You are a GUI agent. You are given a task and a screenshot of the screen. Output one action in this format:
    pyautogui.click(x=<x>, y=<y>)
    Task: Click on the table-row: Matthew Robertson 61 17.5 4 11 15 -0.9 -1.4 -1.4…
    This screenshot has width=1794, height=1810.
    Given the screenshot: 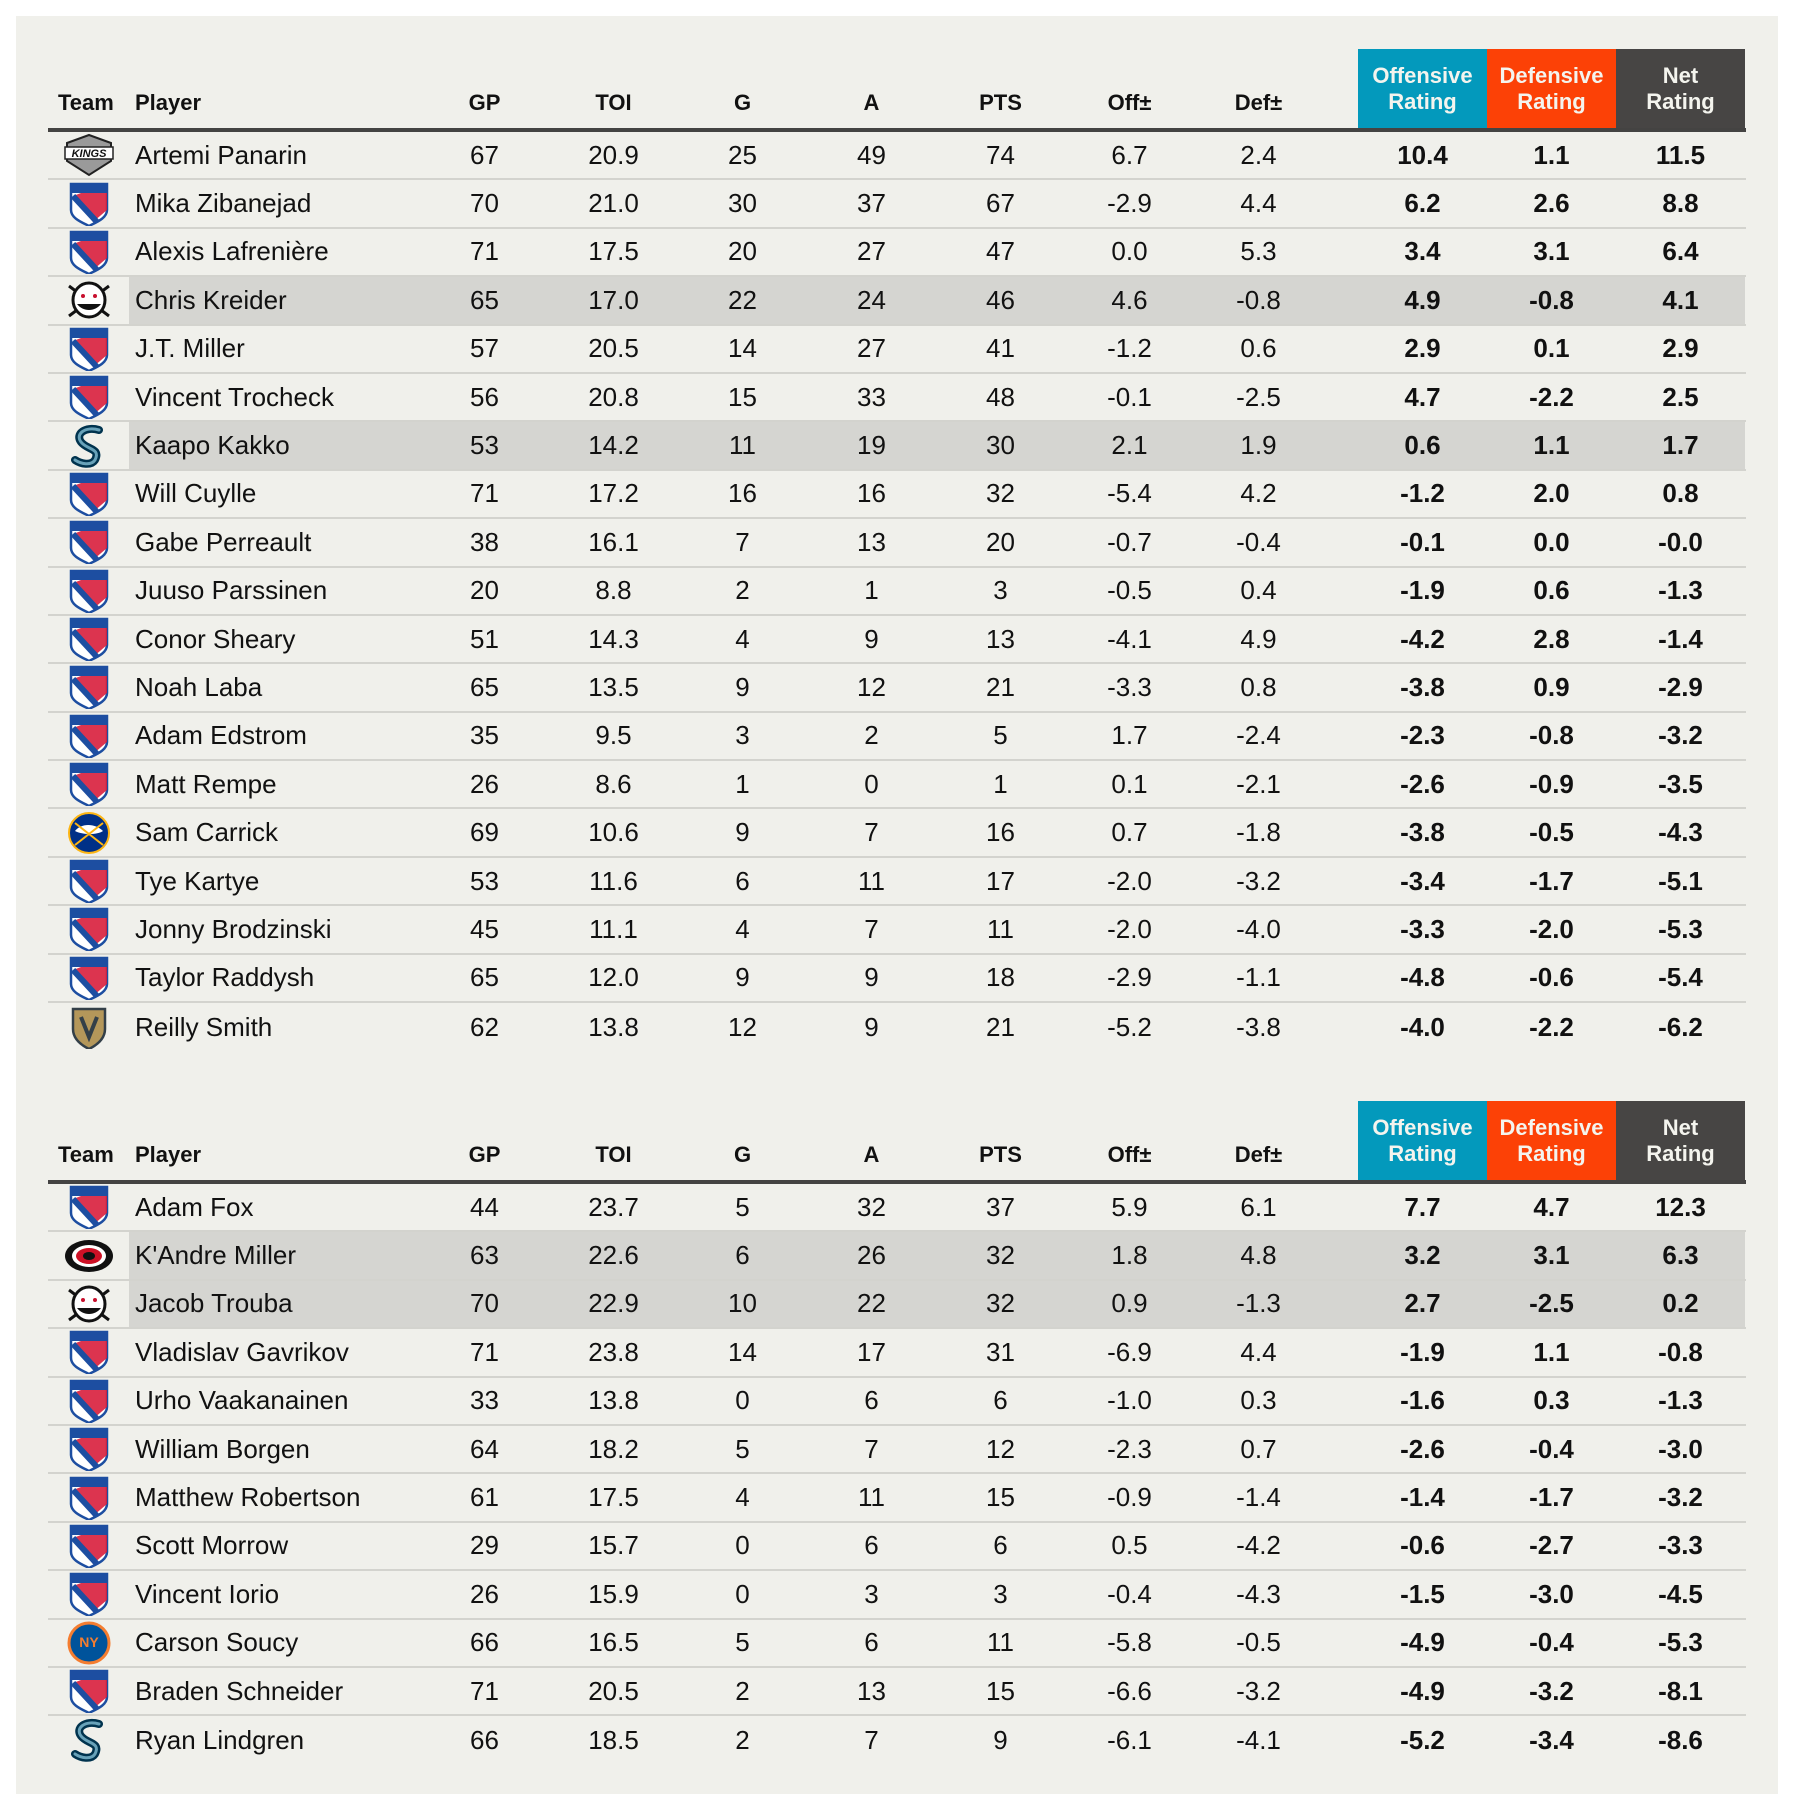 What is the action you would take?
    pyautogui.click(x=897, y=1498)
    